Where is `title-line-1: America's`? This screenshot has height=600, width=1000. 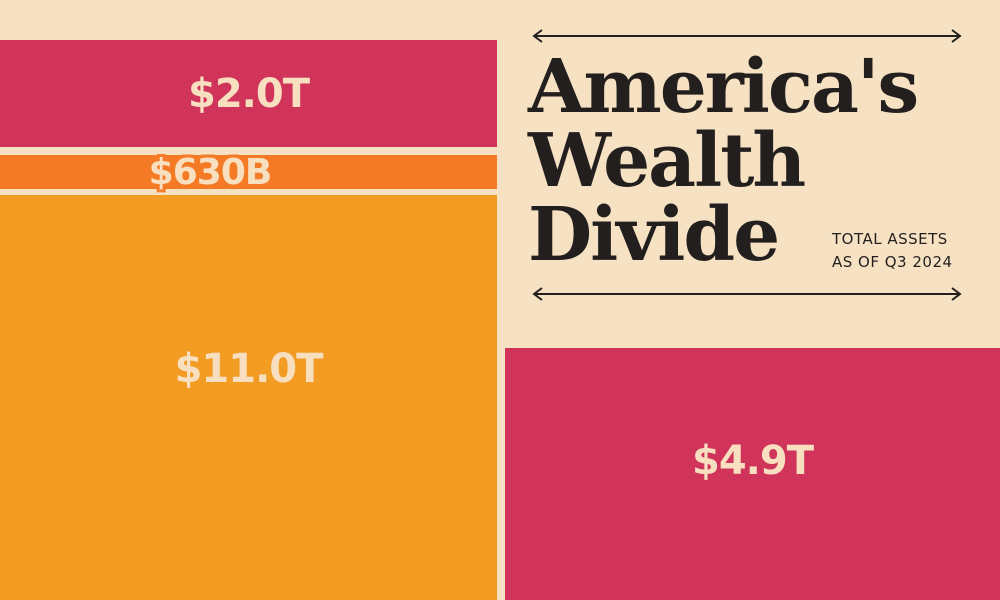 title-line-1: America's is located at coordinates (723, 87).